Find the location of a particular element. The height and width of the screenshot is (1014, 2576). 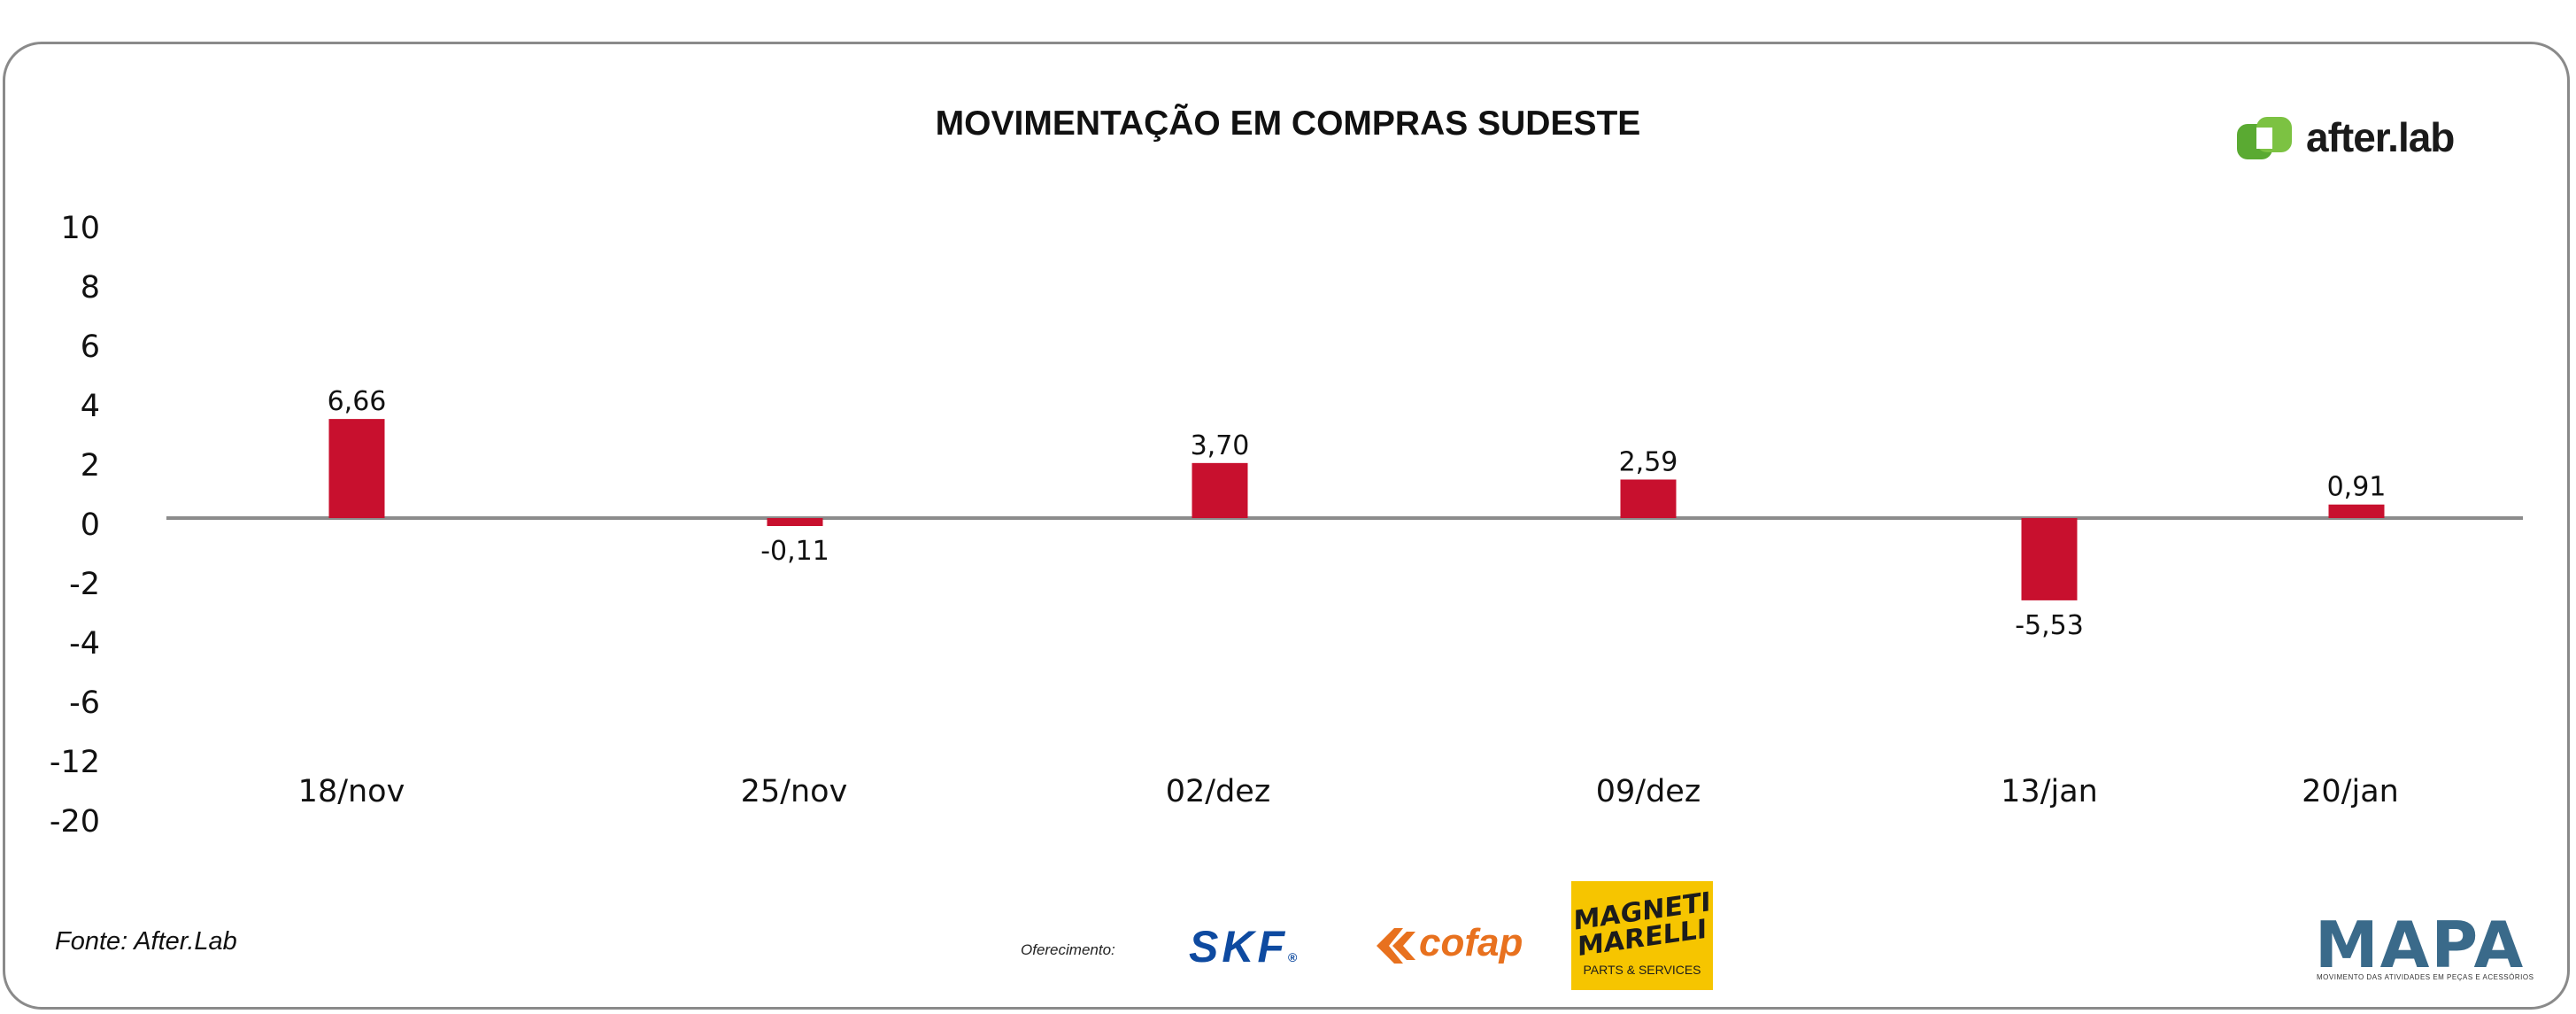

y-axis-ticks: 10 8 6 4 2 0 -2 -4 -6 -12 -20 is located at coordinates (75, 526).